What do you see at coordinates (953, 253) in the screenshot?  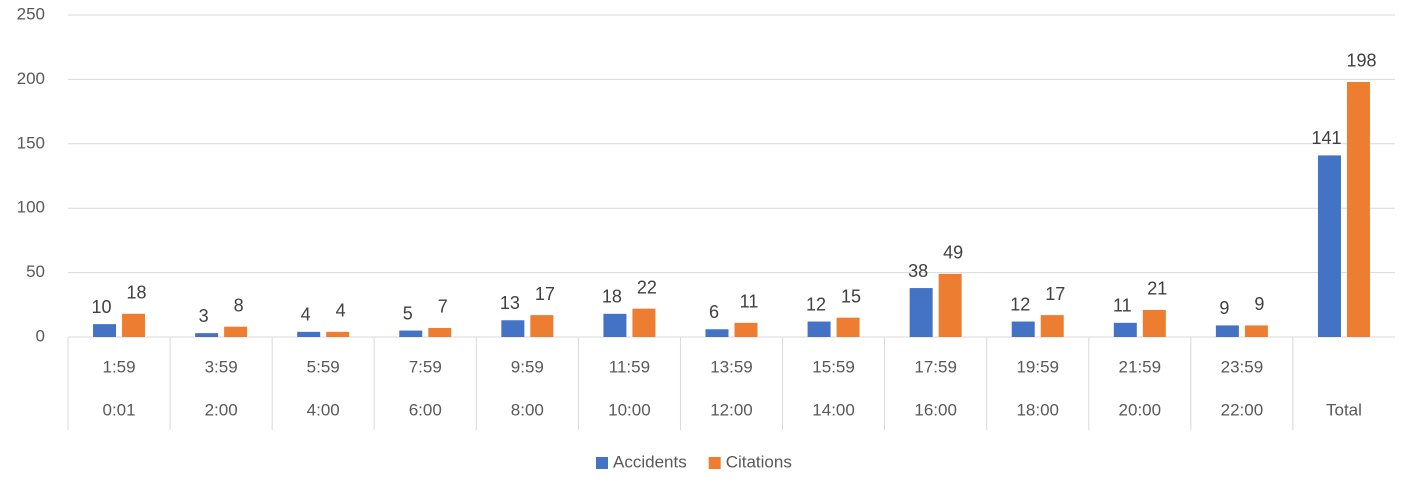 I see `data-label: 49` at bounding box center [953, 253].